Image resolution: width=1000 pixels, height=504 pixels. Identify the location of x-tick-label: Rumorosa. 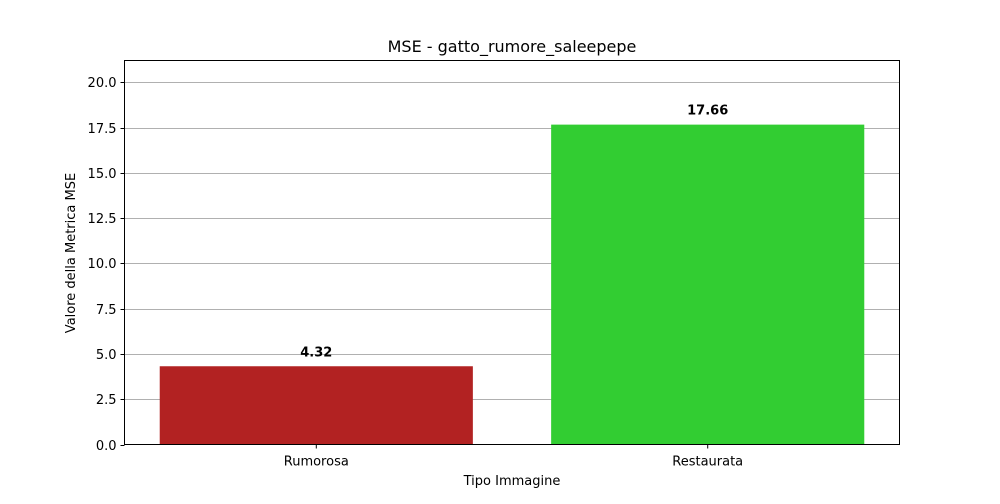
(316, 462).